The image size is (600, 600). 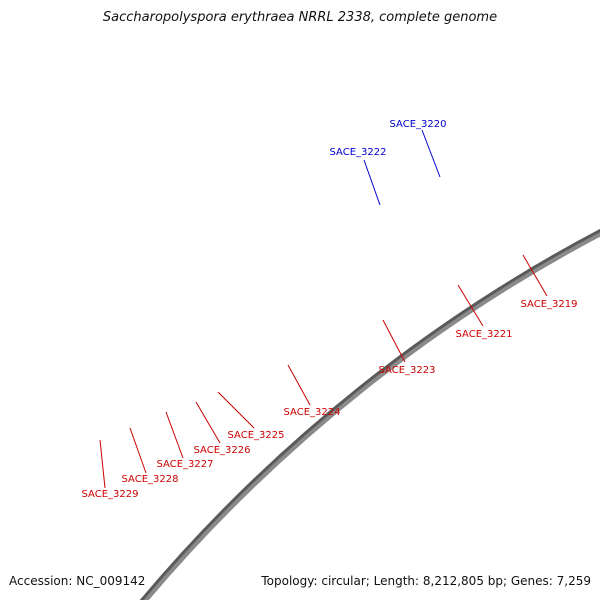 I want to click on gene-label: SACE_3221, so click(x=484, y=334).